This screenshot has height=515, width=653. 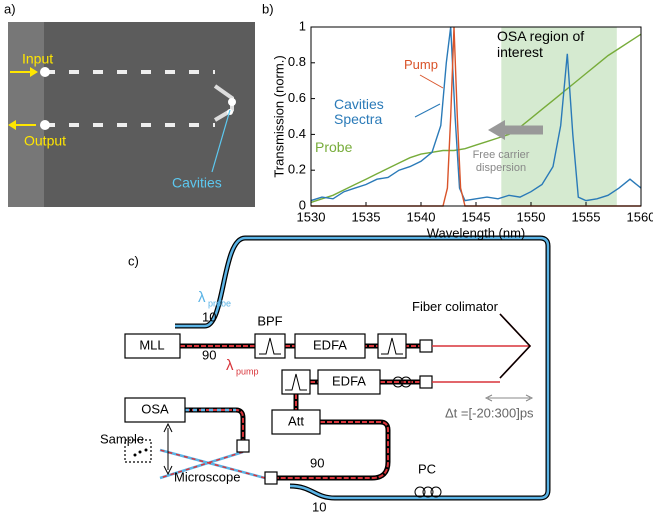 What do you see at coordinates (427, 468) in the screenshot?
I see `diagram-label: PC` at bounding box center [427, 468].